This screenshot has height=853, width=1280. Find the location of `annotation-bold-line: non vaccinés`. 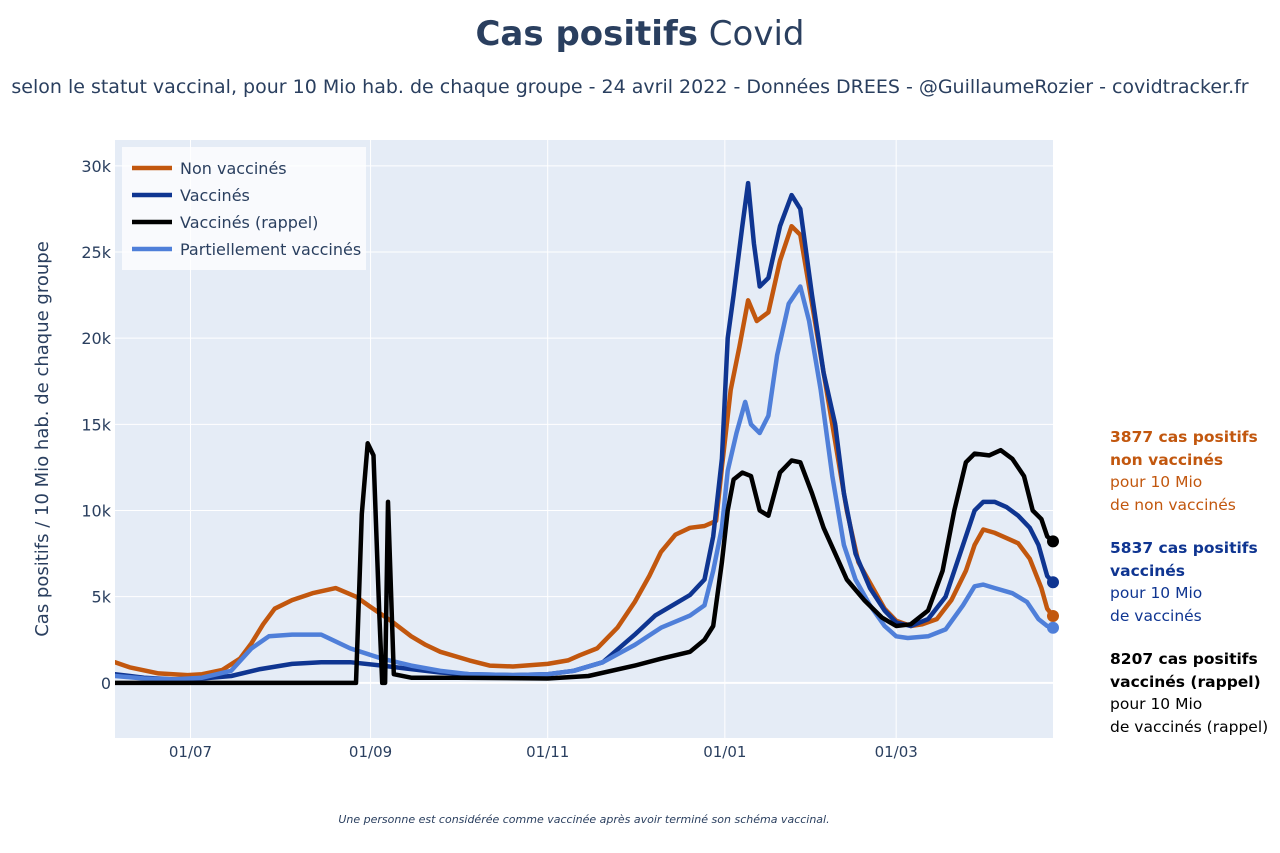

annotation-bold-line: non vaccinés is located at coordinates (1167, 459).